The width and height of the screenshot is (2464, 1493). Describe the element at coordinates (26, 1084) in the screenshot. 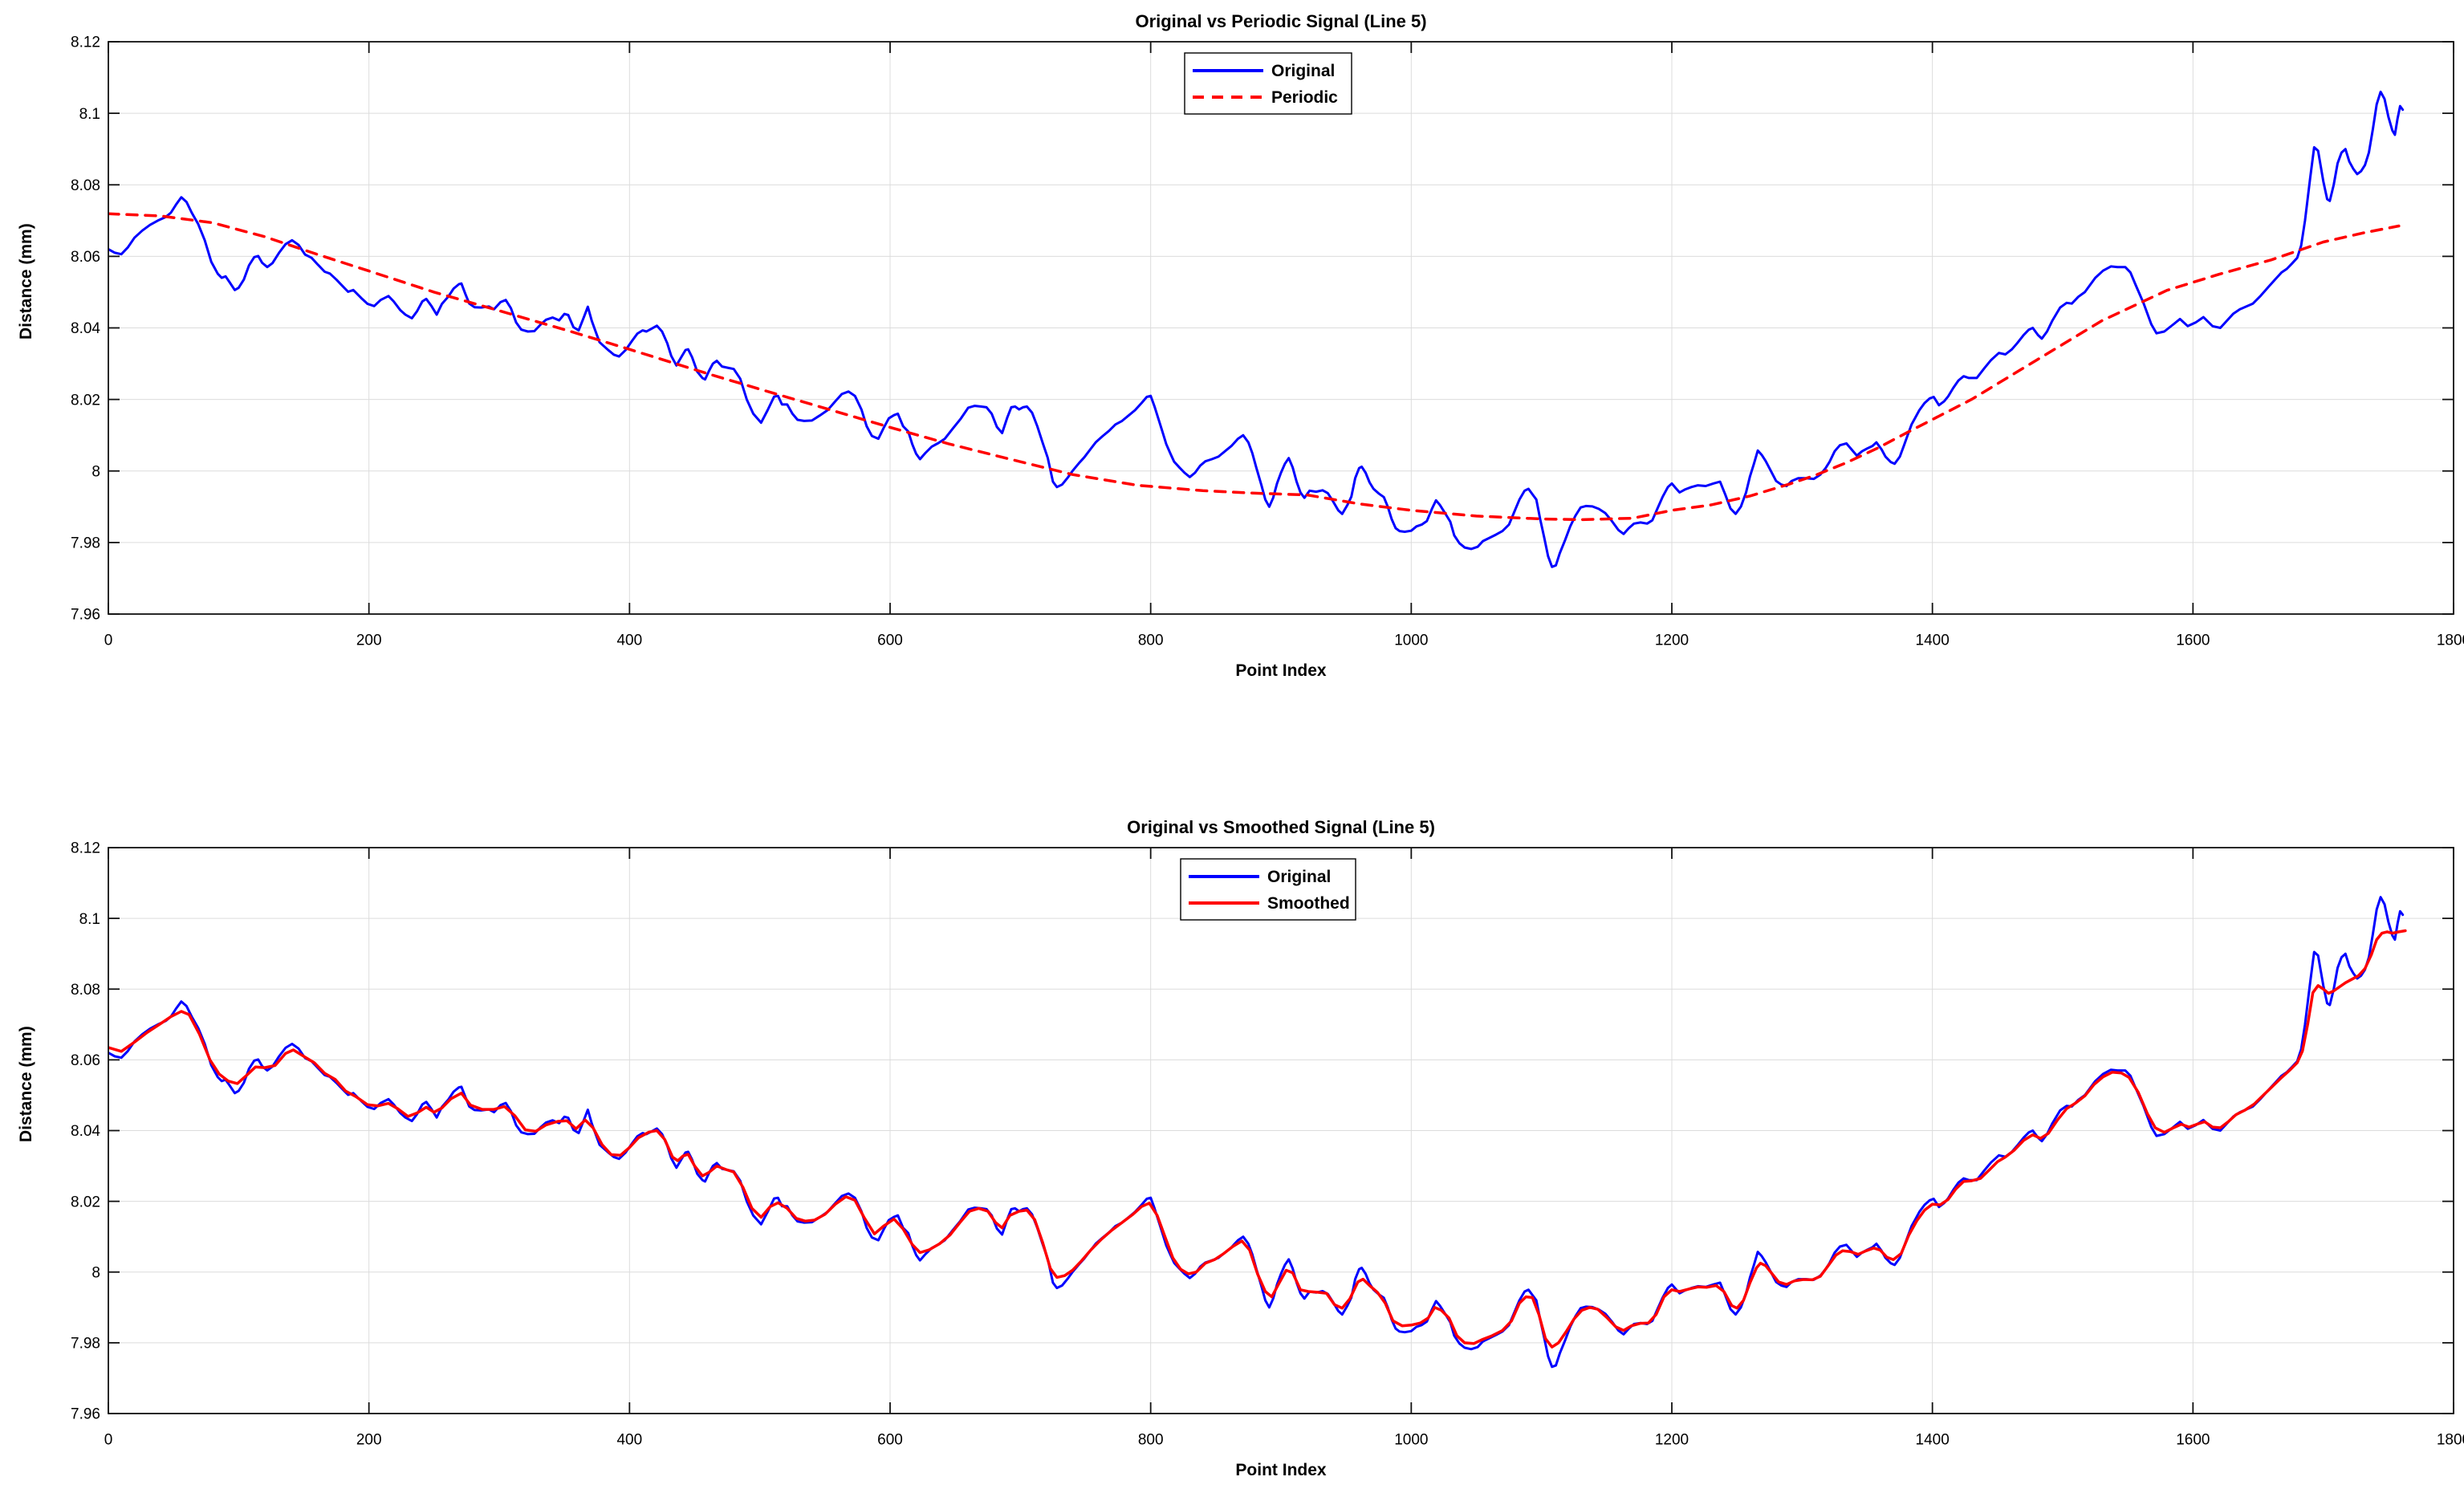

I see `plot2-yaxis-label: Distance (mm)` at that location.